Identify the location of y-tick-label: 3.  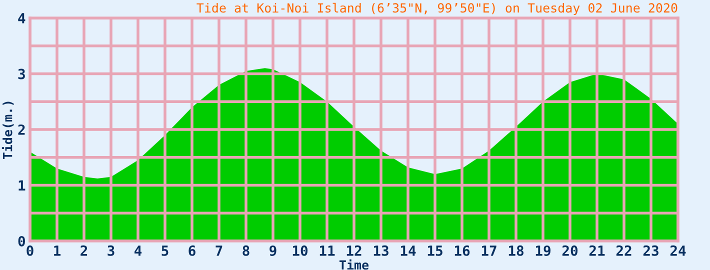
(21, 74).